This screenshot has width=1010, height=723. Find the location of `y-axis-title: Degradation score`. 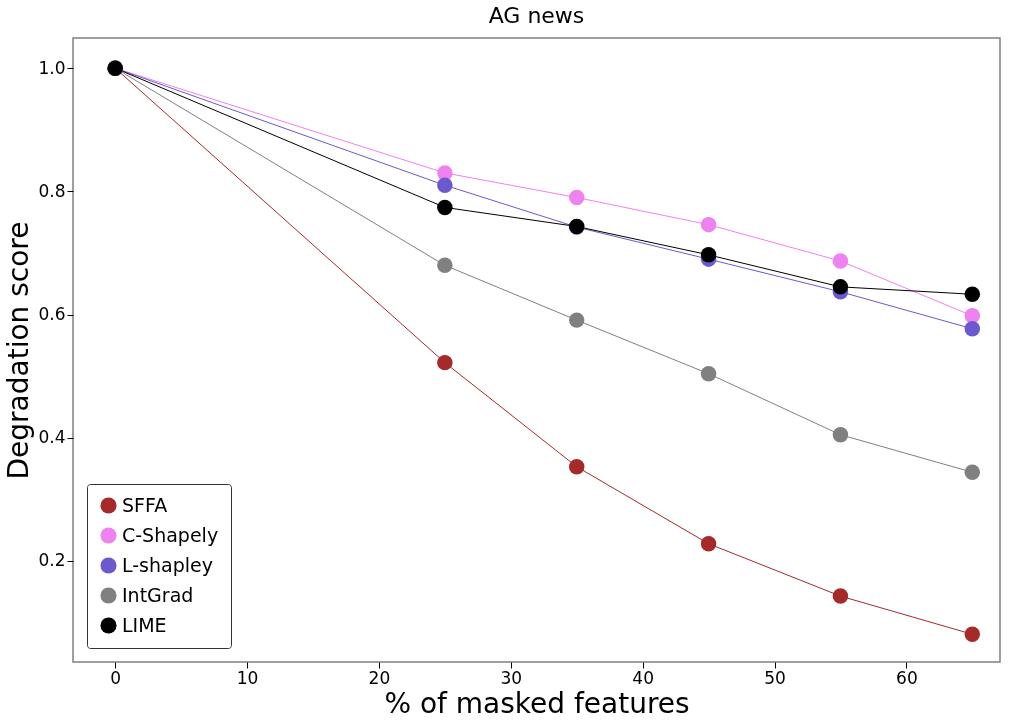

y-axis-title: Degradation score is located at coordinates (19, 350).